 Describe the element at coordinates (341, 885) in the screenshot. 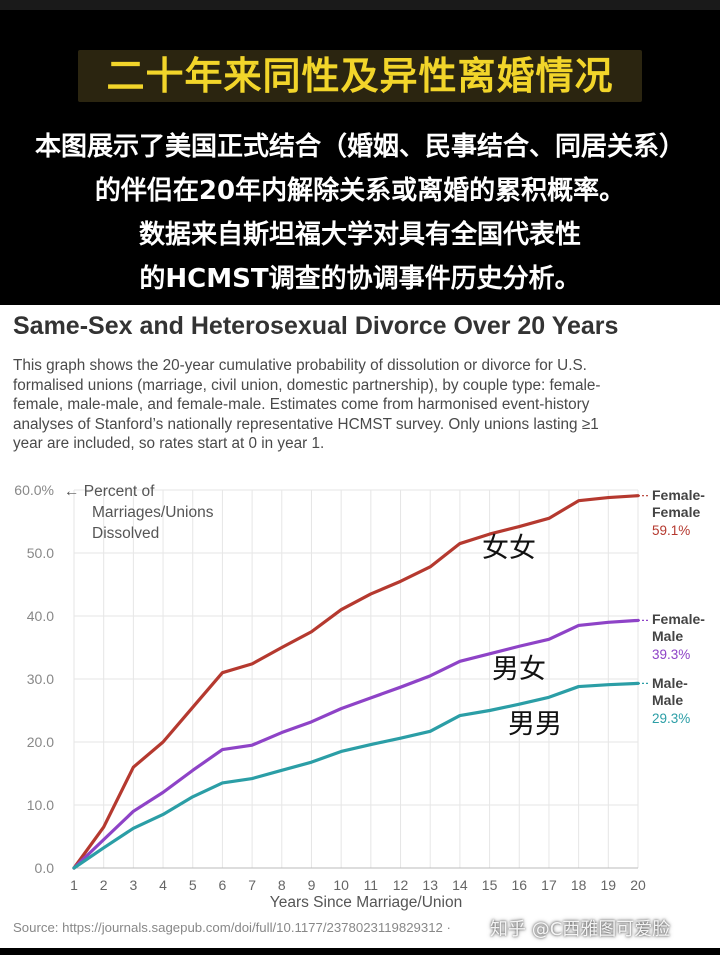

I see `x-tick-label: 10` at that location.